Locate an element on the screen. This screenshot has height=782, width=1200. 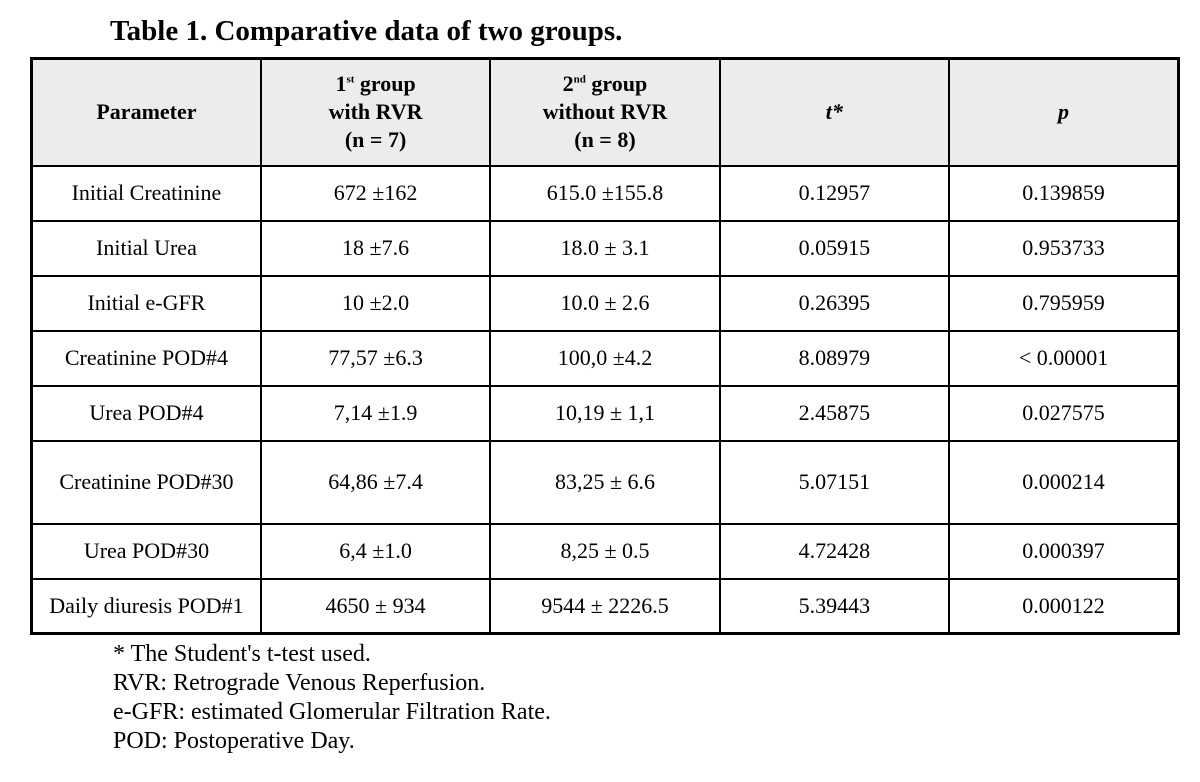
cell-parameter: Urea POD#30 is located at coordinates (146, 551).